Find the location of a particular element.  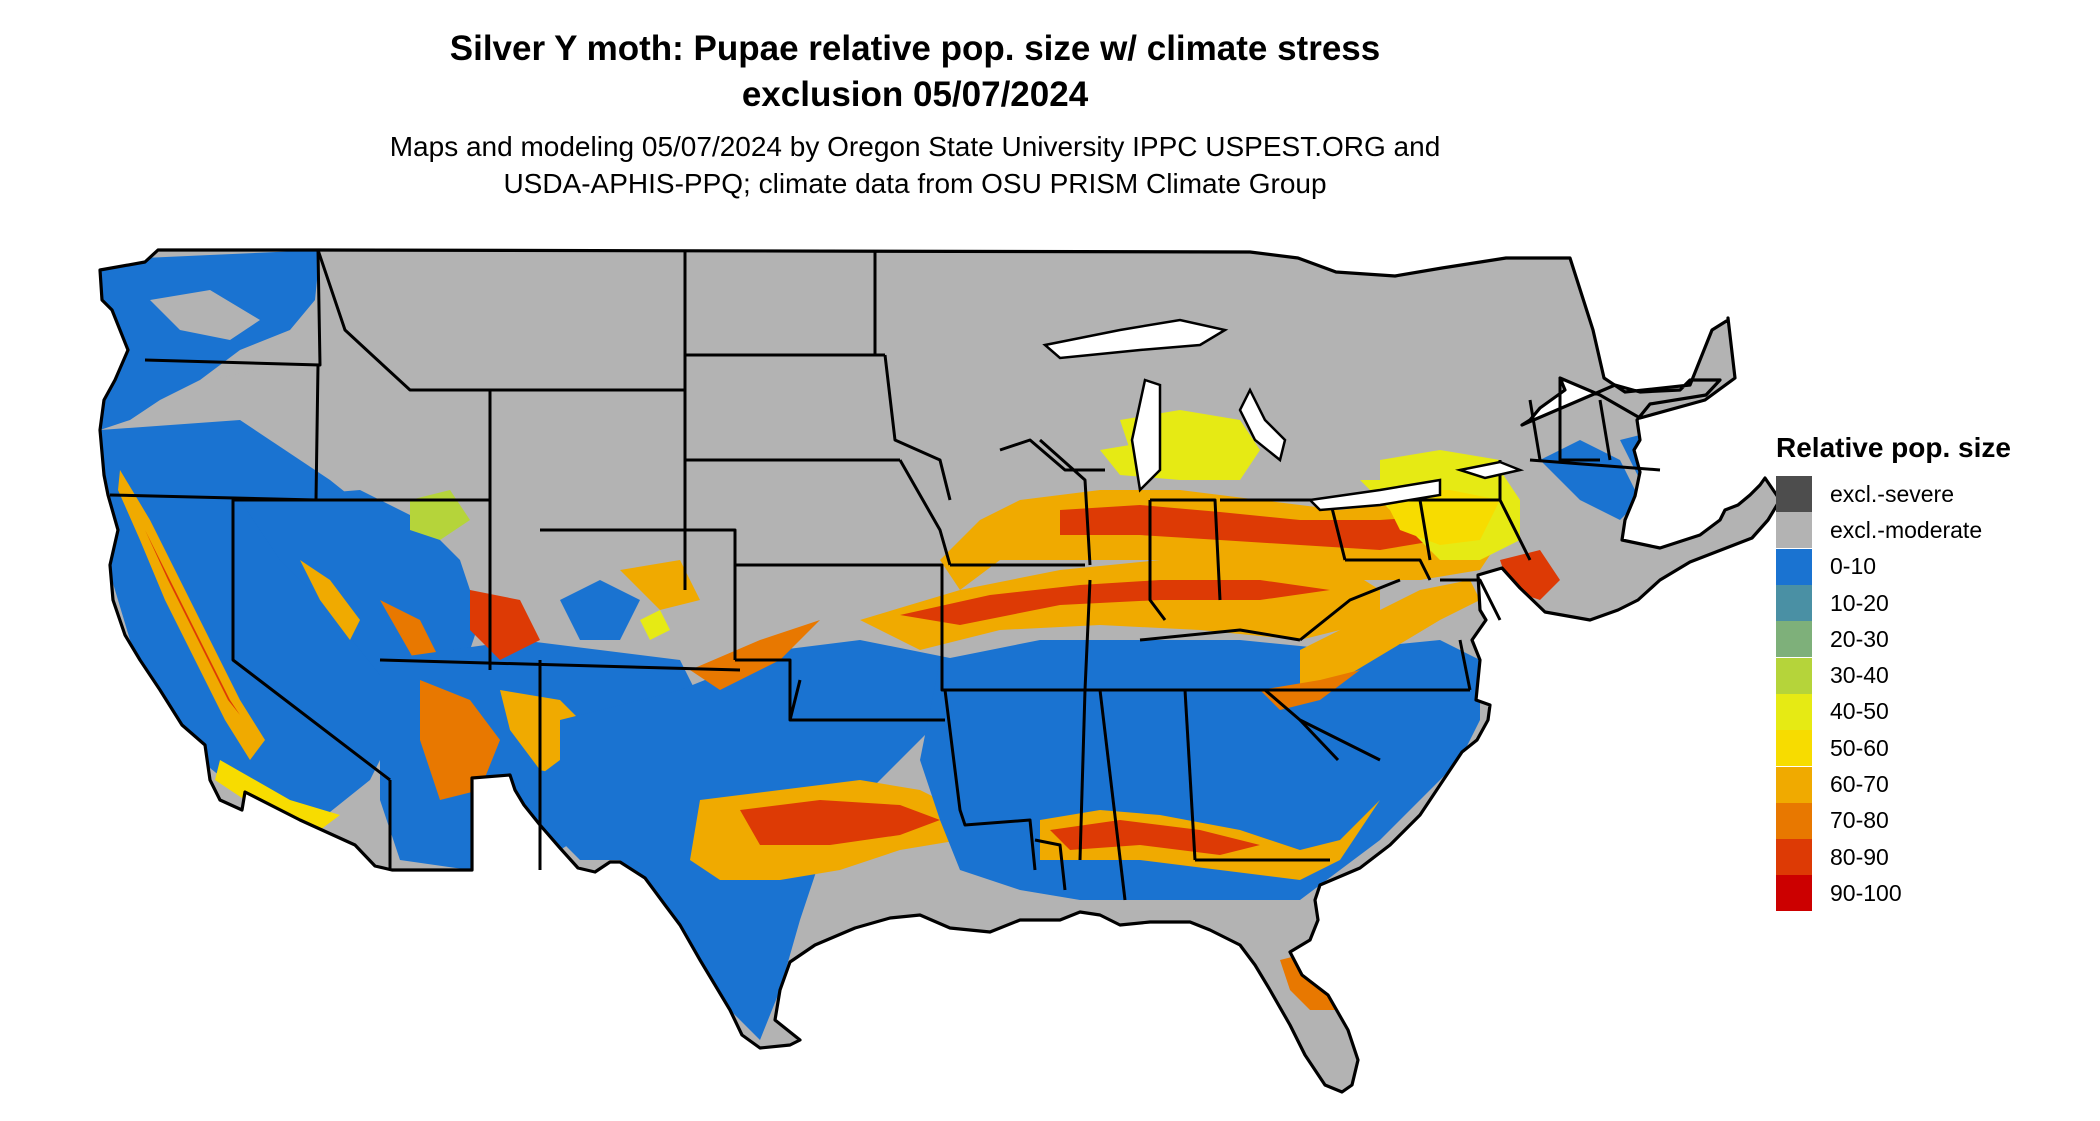

legend-label: excl.-severe is located at coordinates (1892, 493).